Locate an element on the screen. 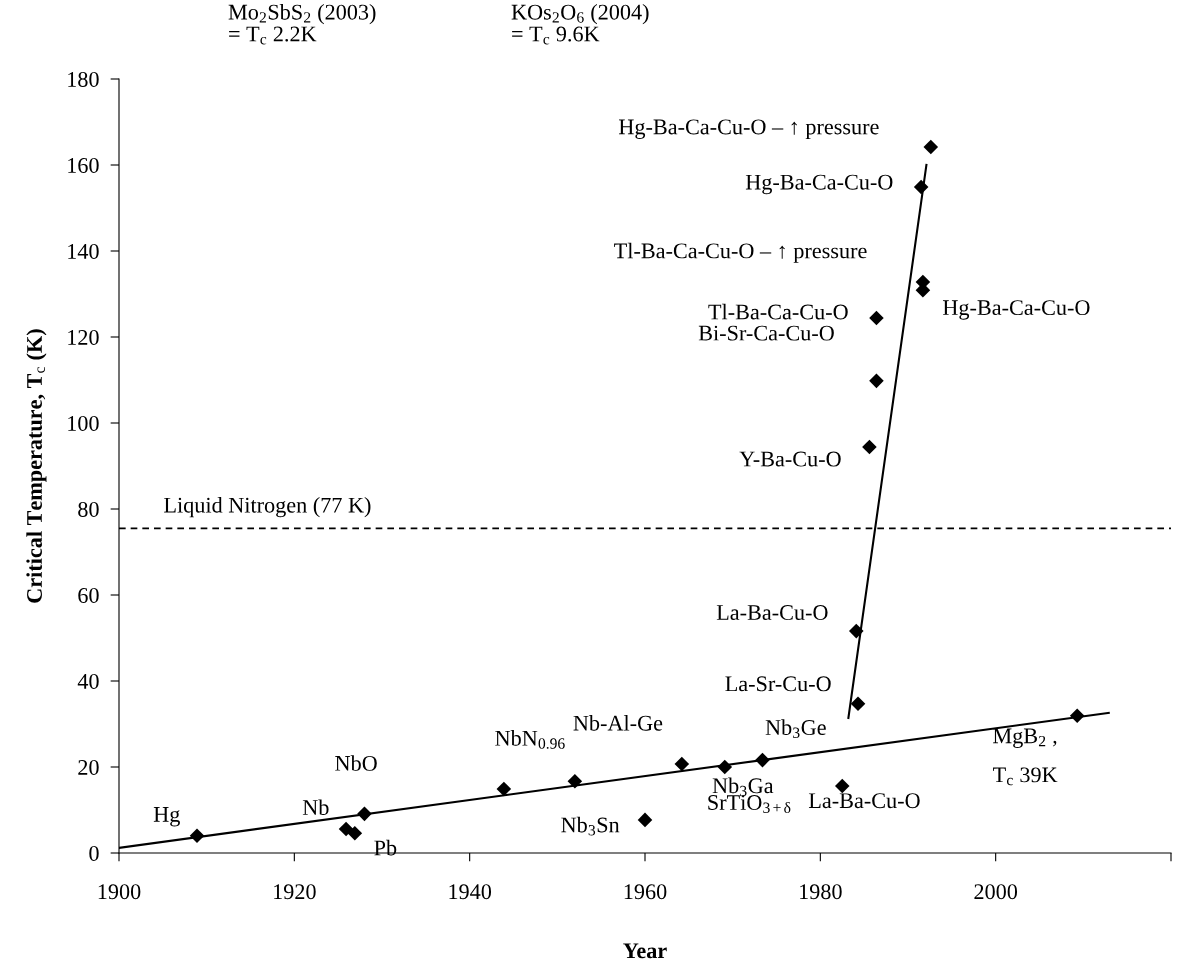 This screenshot has width=1181, height=971. annotation: MgB$_{2}$ , is located at coordinates (1025, 738).